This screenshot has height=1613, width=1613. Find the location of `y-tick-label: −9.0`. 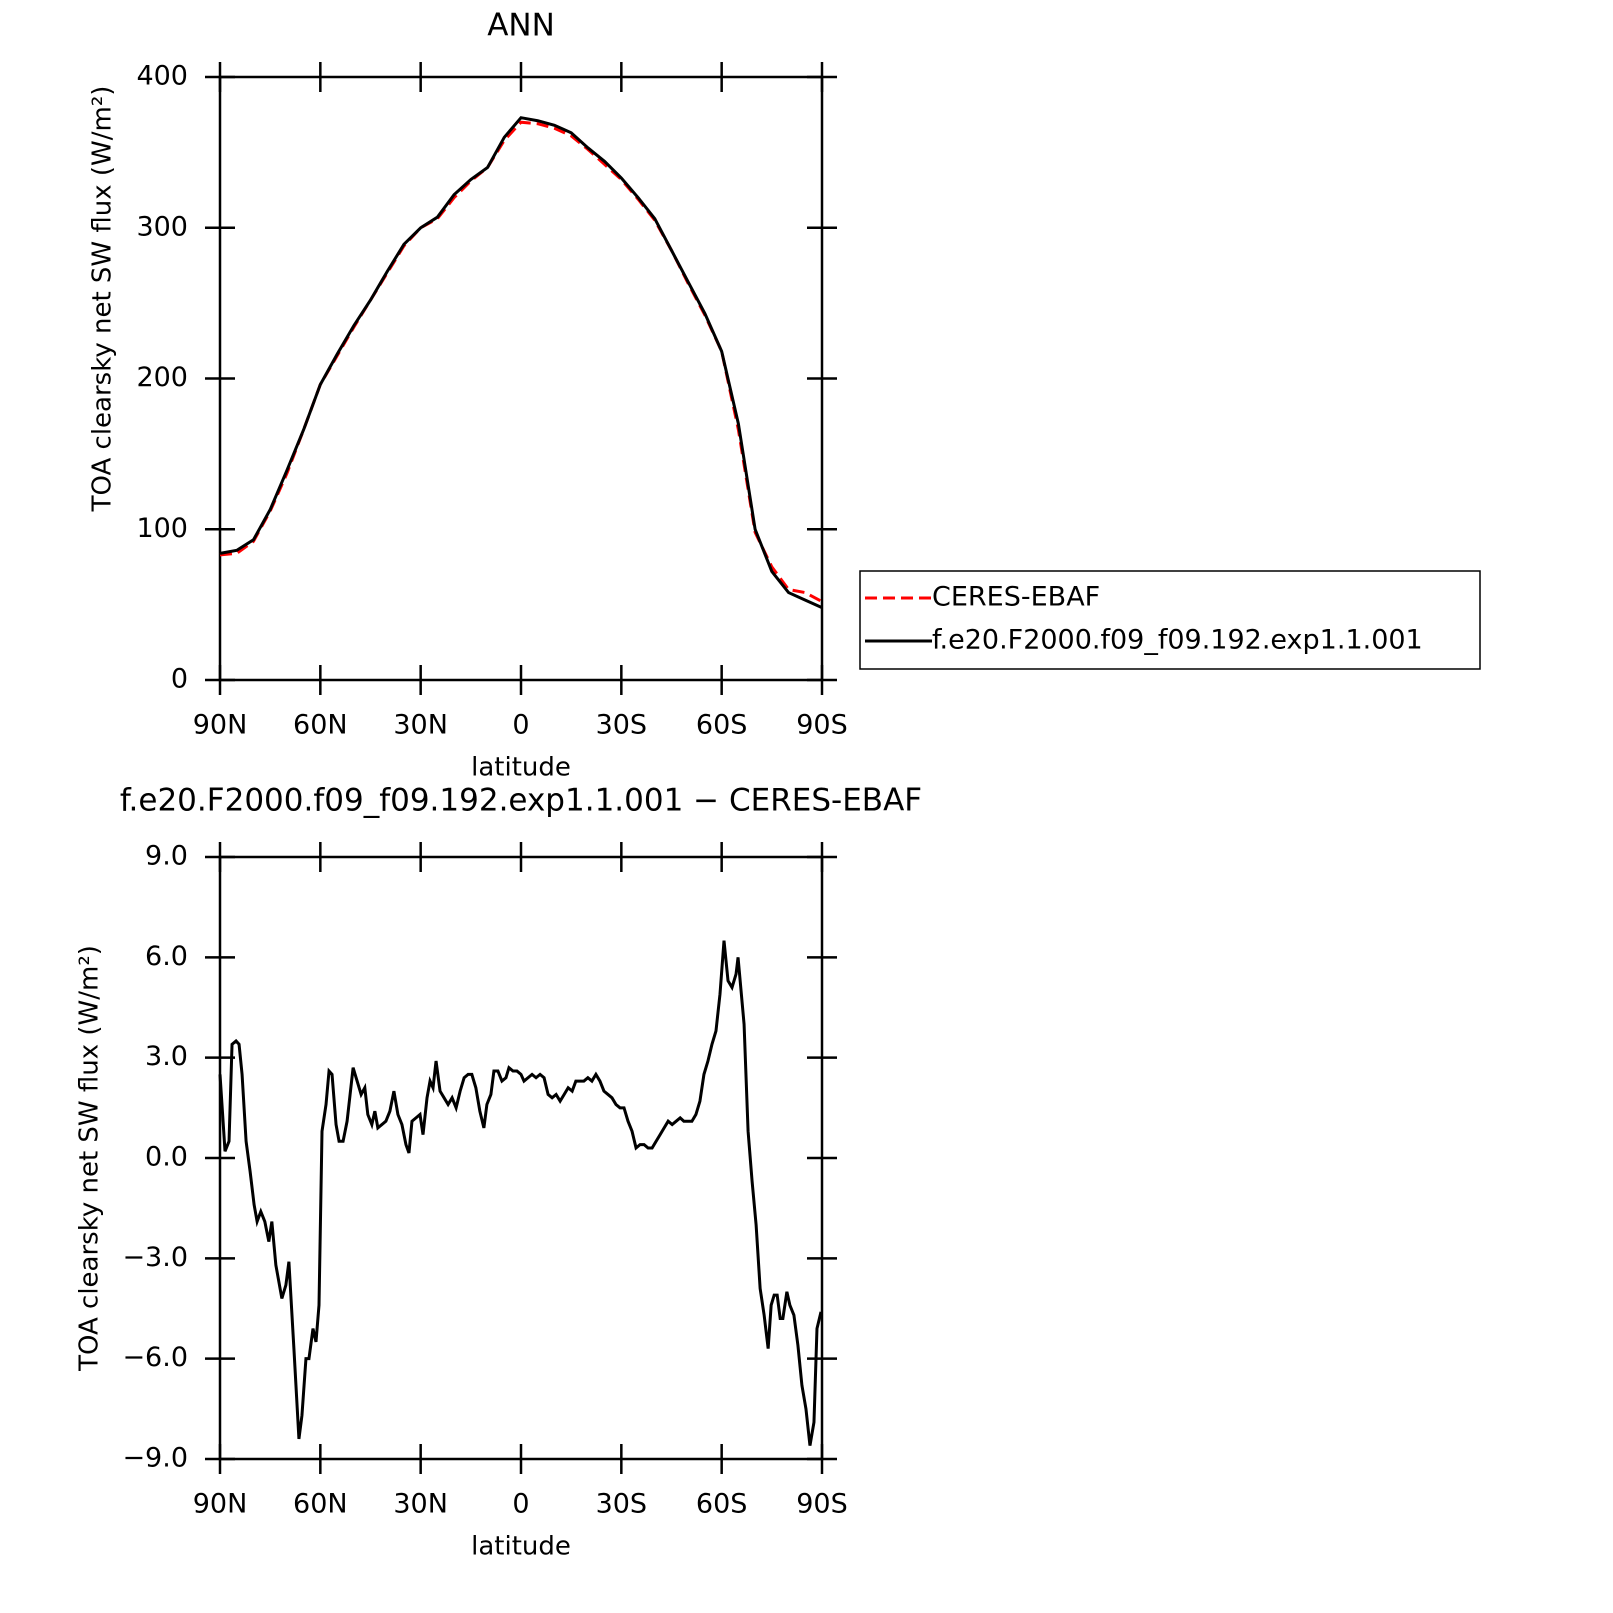

y-tick-label: −9.0 is located at coordinates (155, 1458).